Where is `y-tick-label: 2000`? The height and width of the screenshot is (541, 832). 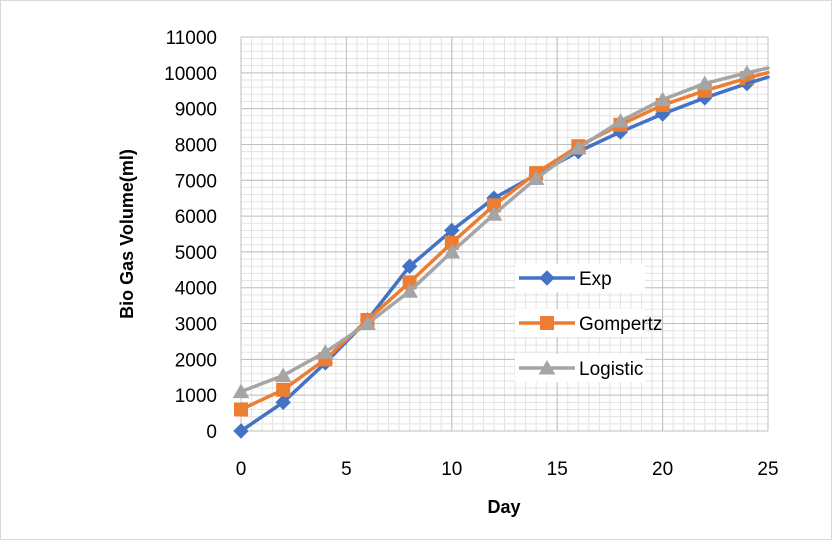 y-tick-label: 2000 is located at coordinates (196, 360).